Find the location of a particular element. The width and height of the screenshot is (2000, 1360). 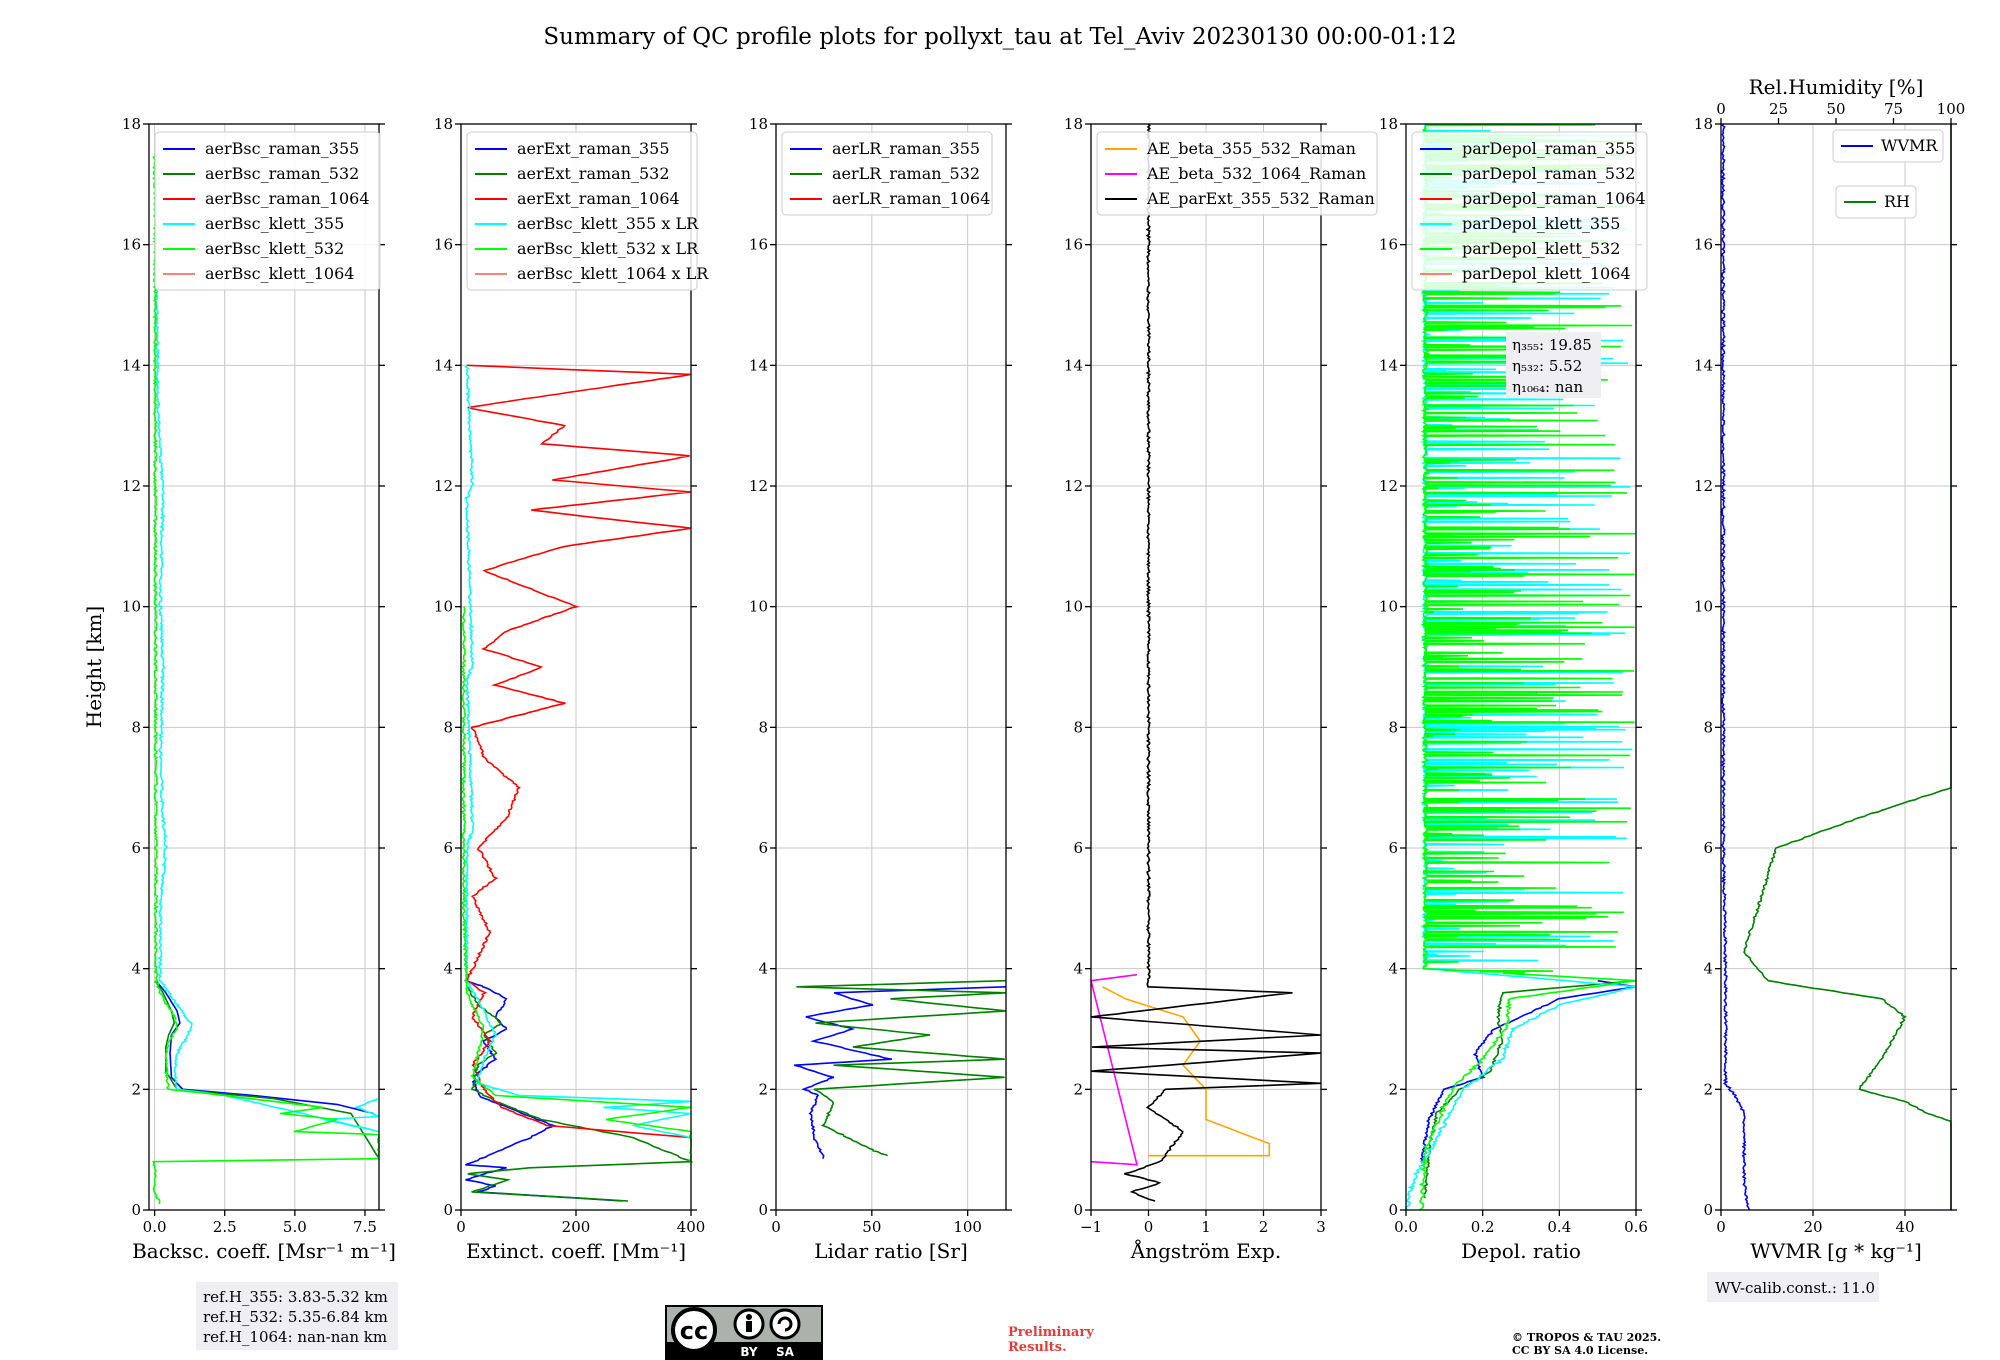

eta-value: η₃₅₅: 19.85 is located at coordinates (1552, 345).